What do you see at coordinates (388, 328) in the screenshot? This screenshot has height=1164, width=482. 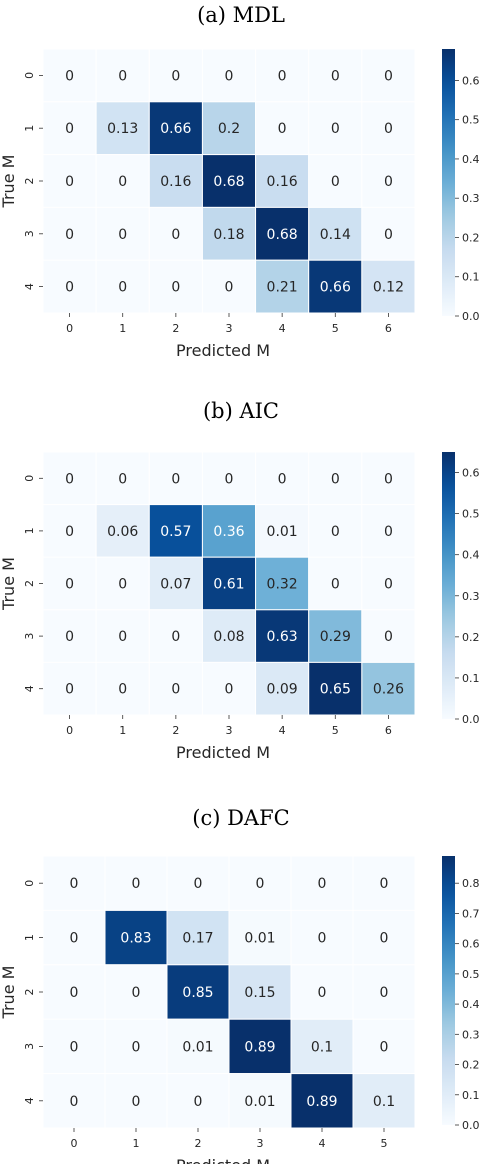 I see `x-tick-label: 6` at bounding box center [388, 328].